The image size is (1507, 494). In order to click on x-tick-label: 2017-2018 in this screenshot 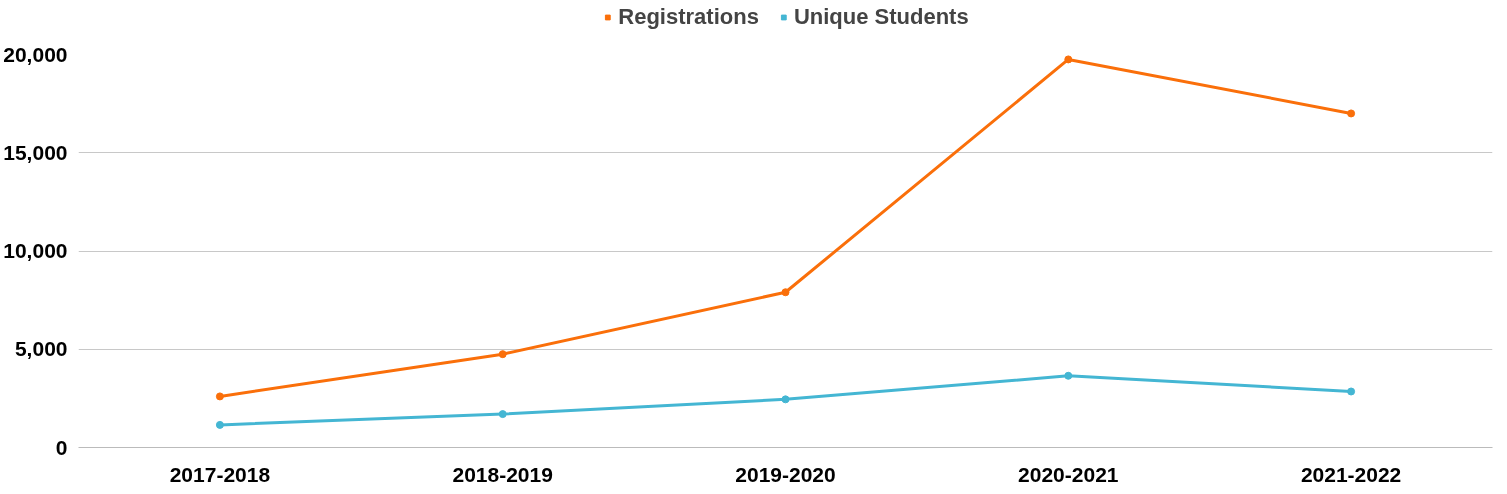, I will do `click(220, 474)`.